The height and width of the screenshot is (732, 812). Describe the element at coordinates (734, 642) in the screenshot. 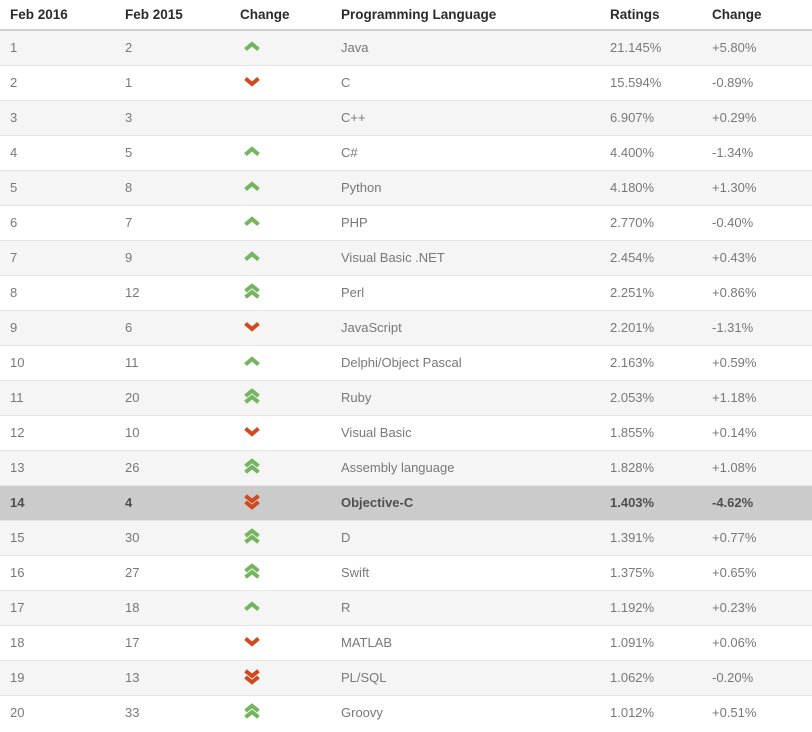

I see `change-percent-cell: +0.06%` at that location.